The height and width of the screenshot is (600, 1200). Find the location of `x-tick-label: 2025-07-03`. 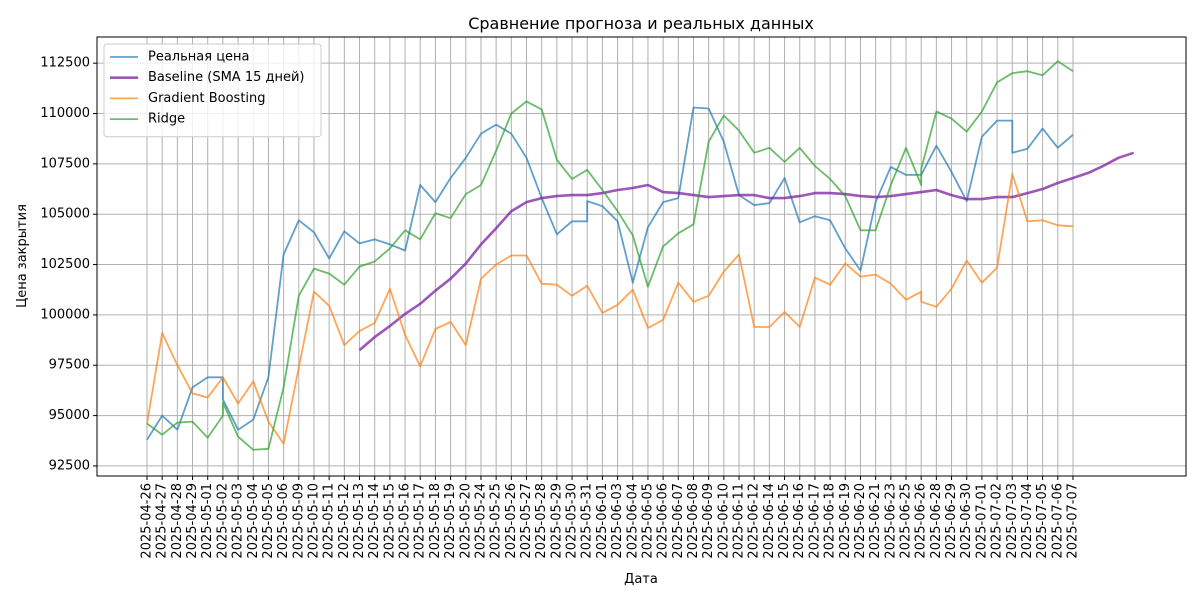

x-tick-label: 2025-07-03 is located at coordinates (1012, 521).